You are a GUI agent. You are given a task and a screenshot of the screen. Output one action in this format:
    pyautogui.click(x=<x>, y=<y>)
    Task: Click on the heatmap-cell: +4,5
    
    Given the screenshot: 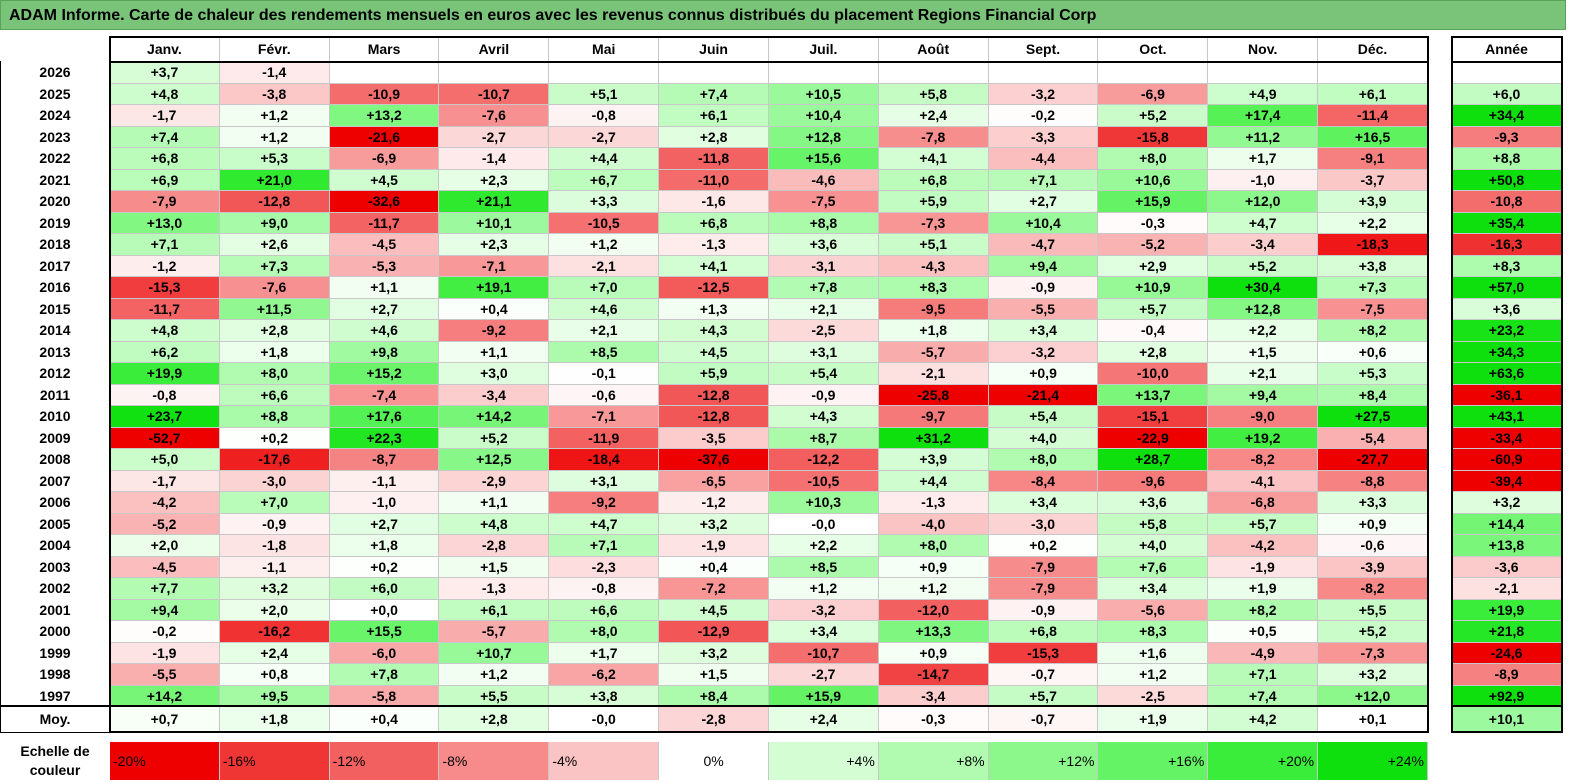 What is the action you would take?
    pyautogui.click(x=384, y=180)
    